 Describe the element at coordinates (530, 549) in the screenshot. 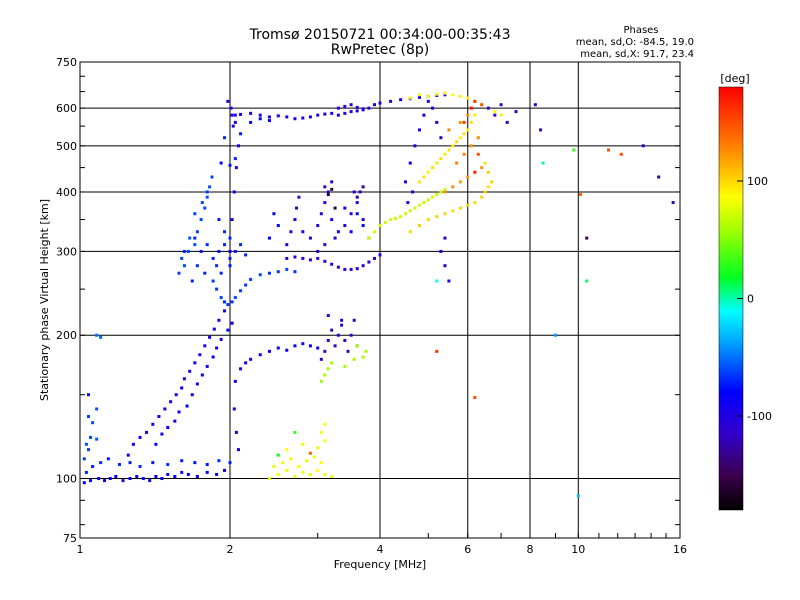

I see `x-tick-label: 8` at that location.